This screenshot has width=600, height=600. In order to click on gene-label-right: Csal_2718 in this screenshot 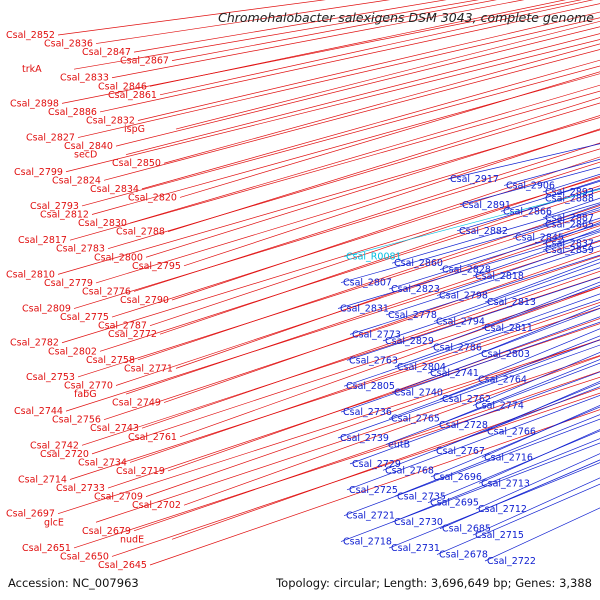, I will do `click(367, 542)`.